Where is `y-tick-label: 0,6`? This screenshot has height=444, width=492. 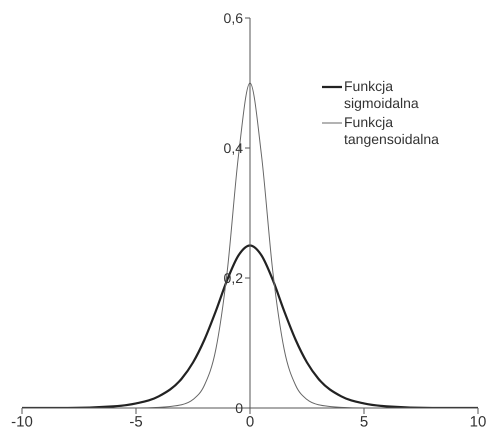
y-tick-label: 0,6 is located at coordinates (234, 18).